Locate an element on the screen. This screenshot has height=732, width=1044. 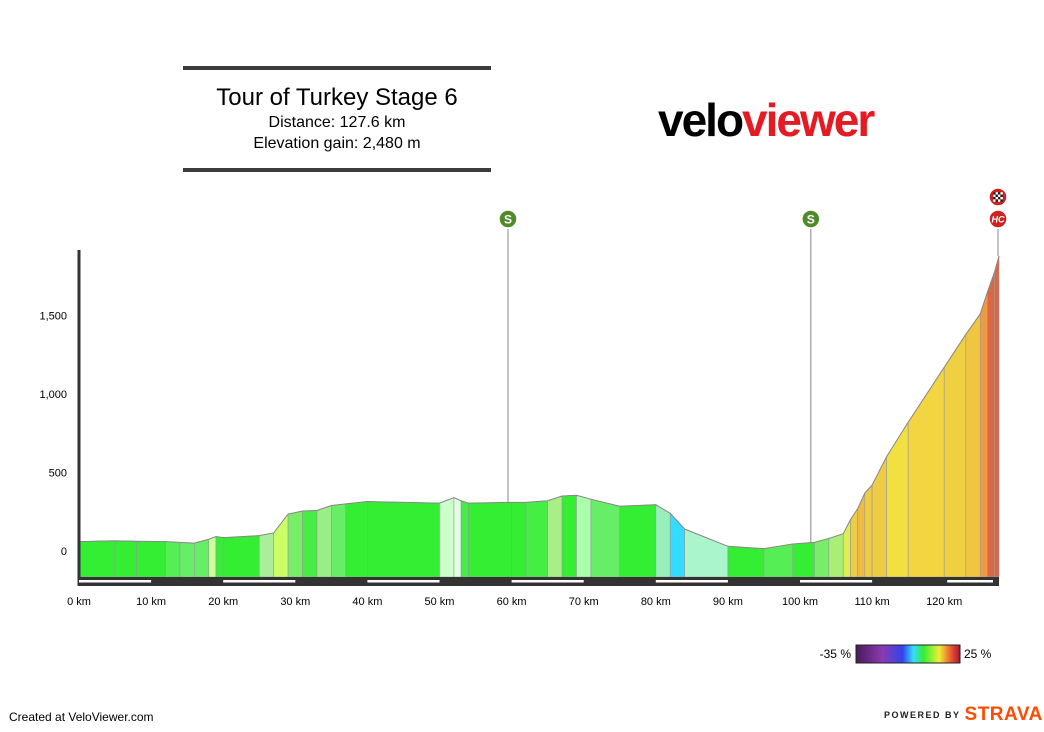
x-tick-label: 20 km is located at coordinates (223, 602).